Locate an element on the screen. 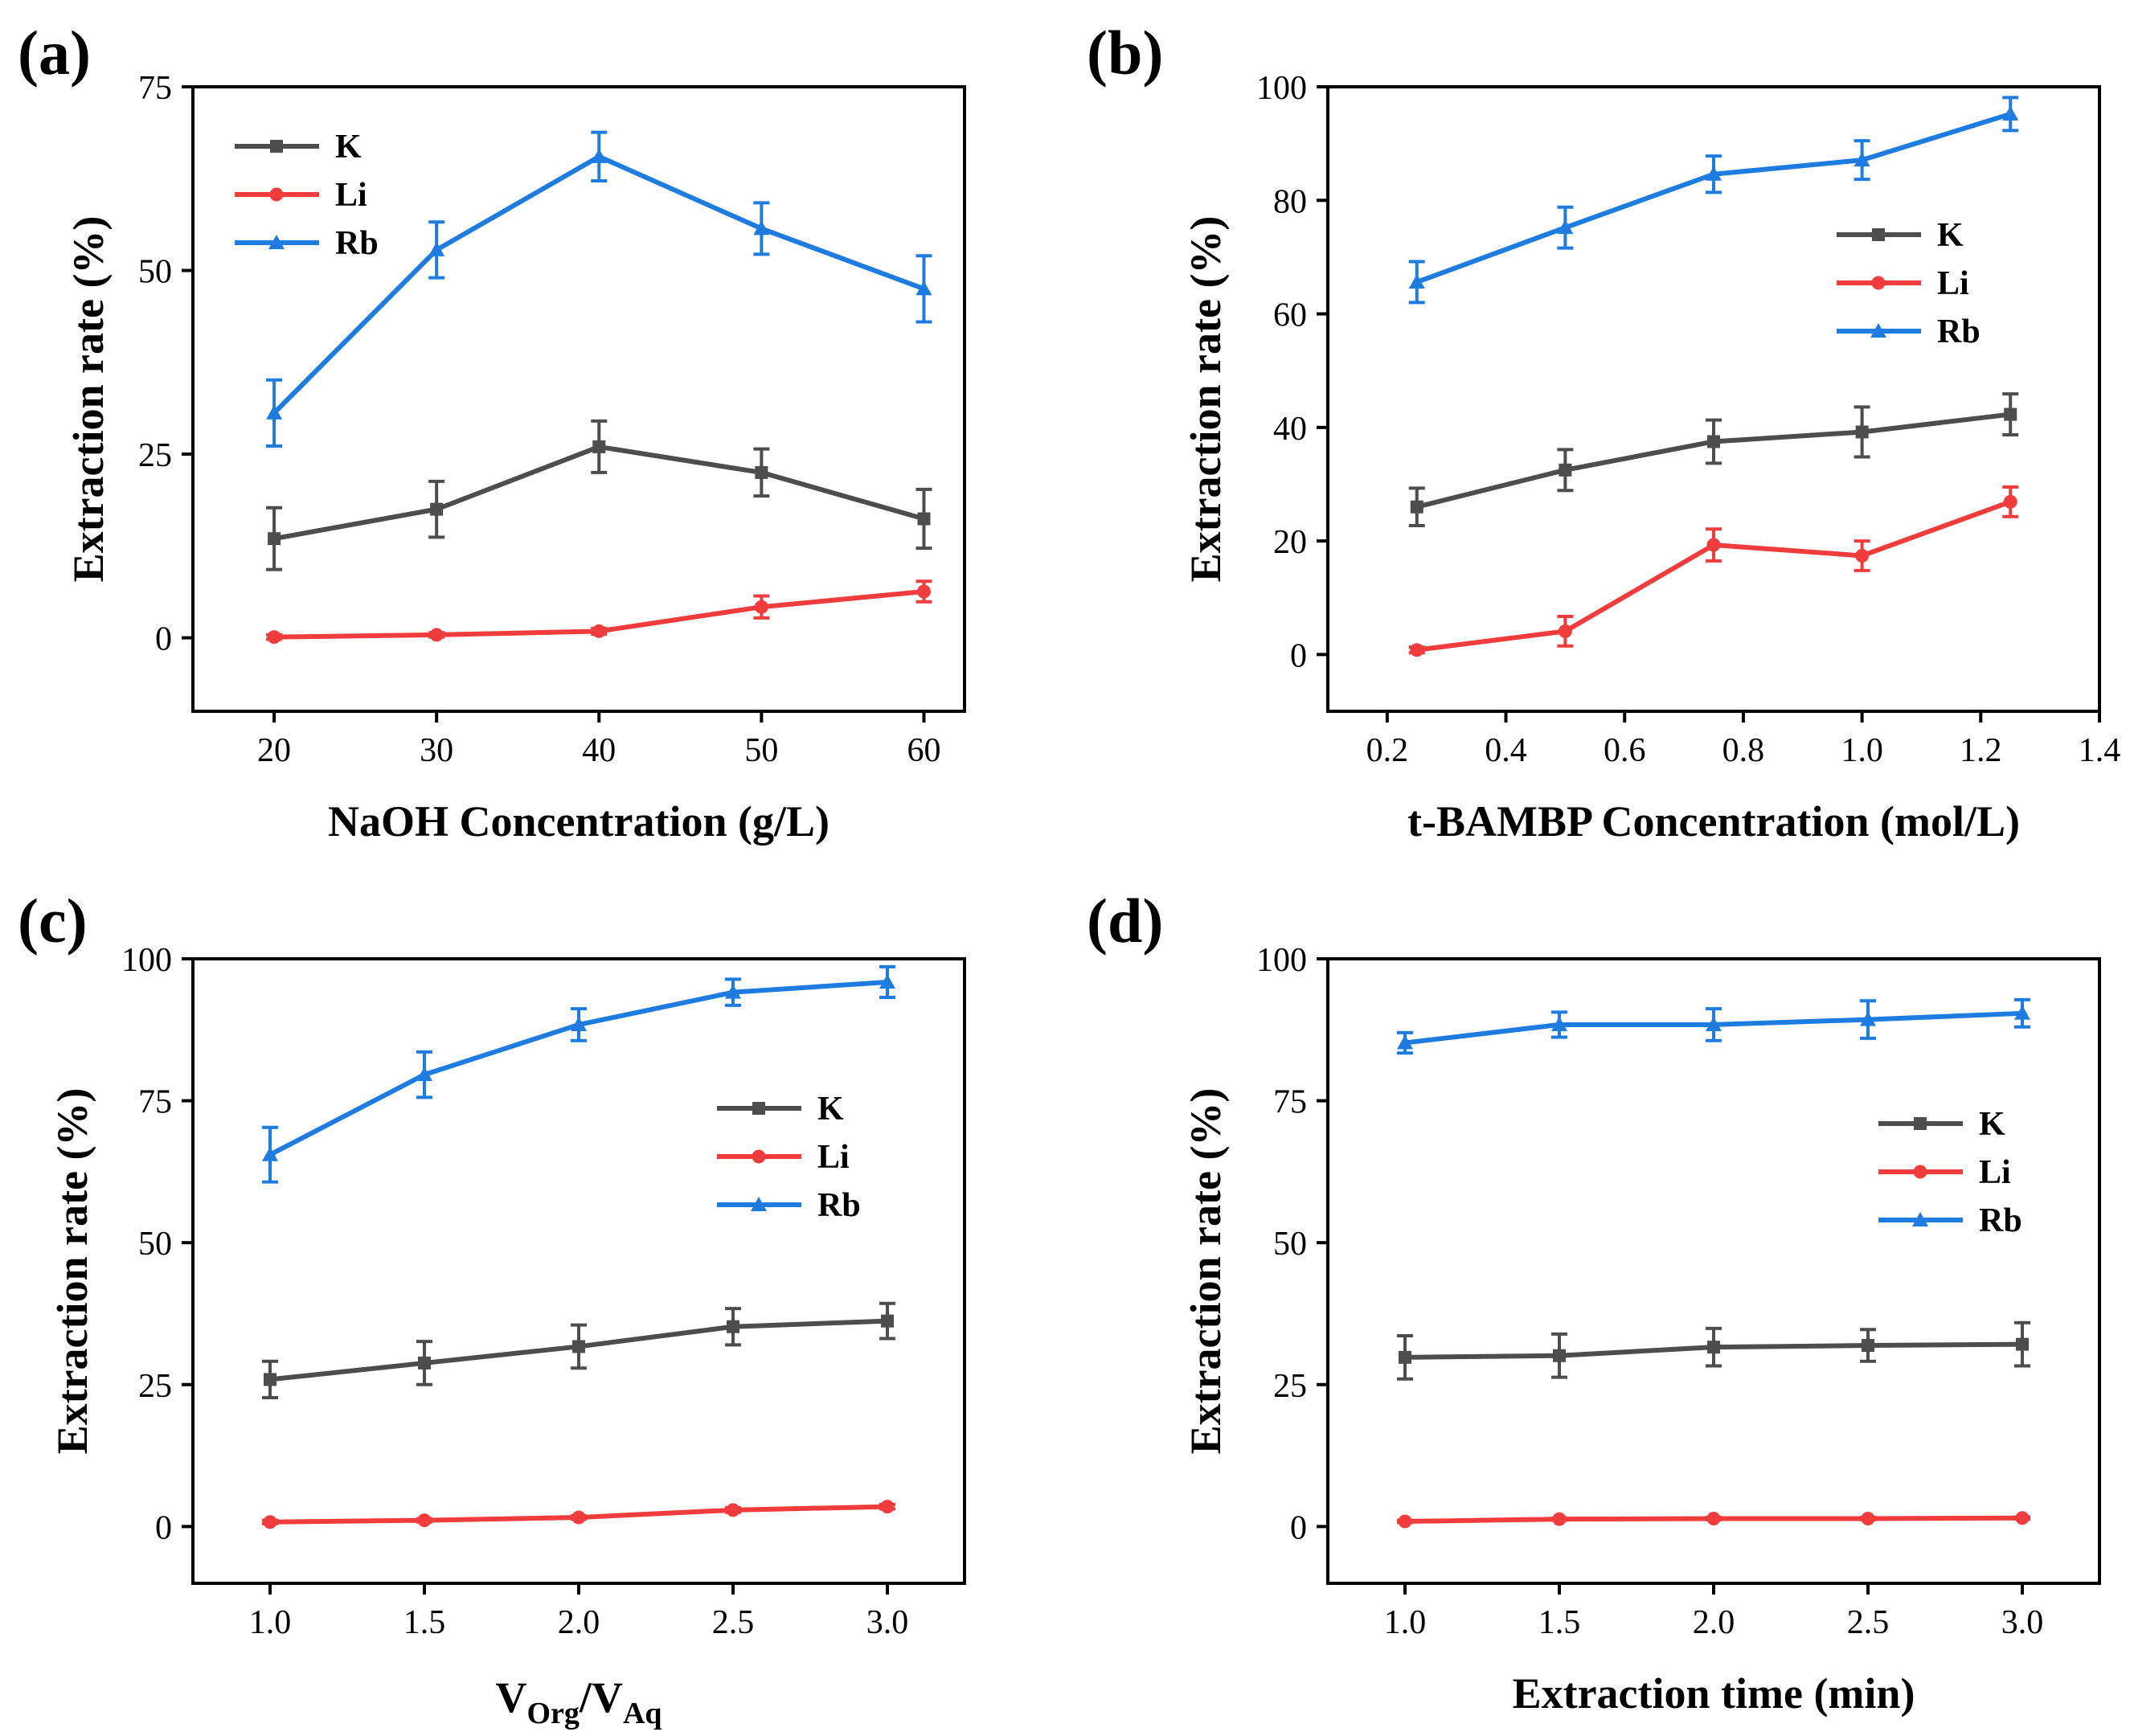 This screenshot has height=1736, width=2130. x-axis-title-part: Aq is located at coordinates (642, 1713).